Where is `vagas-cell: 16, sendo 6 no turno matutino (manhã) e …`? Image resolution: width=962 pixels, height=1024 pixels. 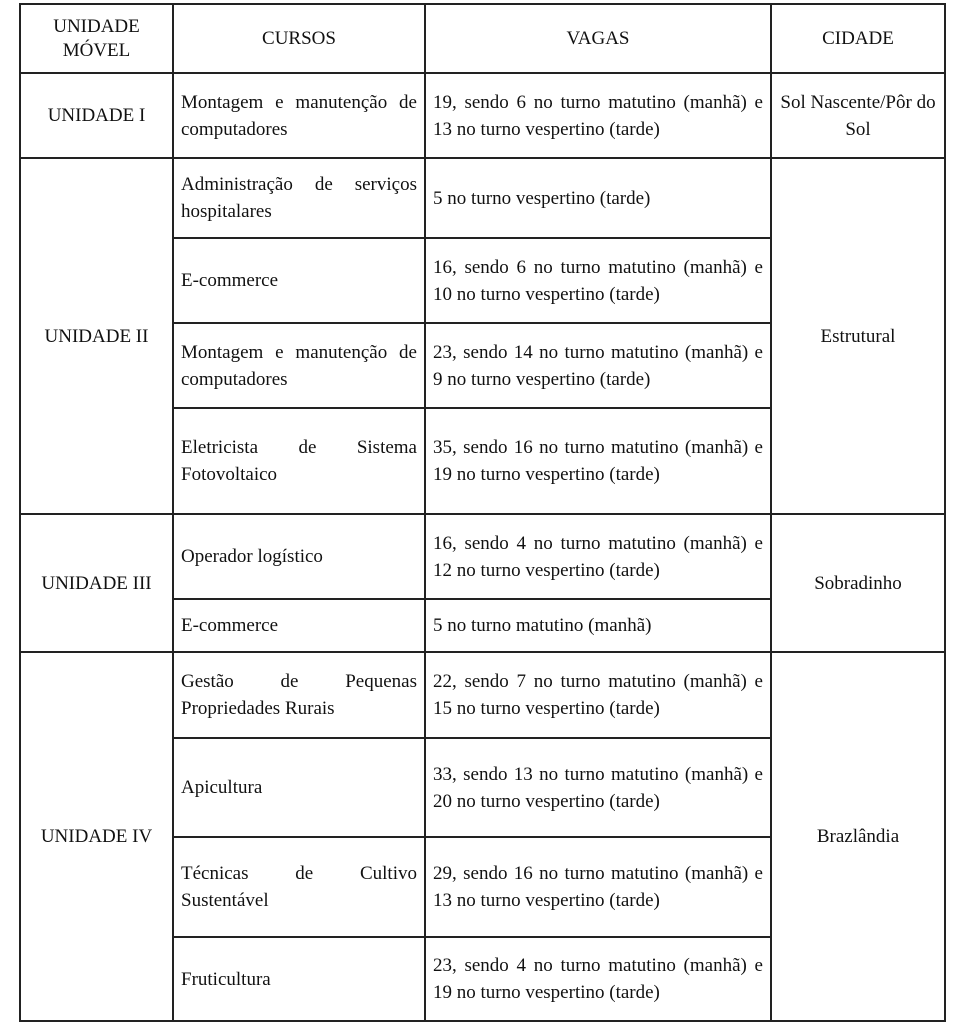 vagas-cell: 16, sendo 6 no turno matutino (manhã) e … is located at coordinates (598, 280).